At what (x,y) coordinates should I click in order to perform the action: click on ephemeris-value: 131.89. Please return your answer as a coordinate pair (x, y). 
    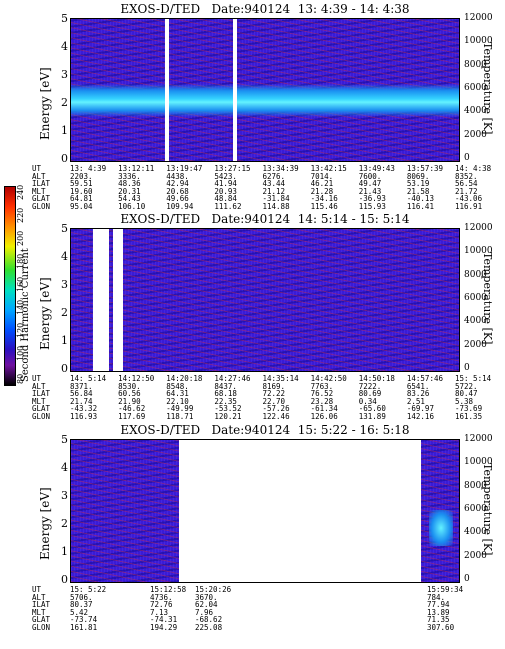
    Looking at the image, I should click on (372, 416).